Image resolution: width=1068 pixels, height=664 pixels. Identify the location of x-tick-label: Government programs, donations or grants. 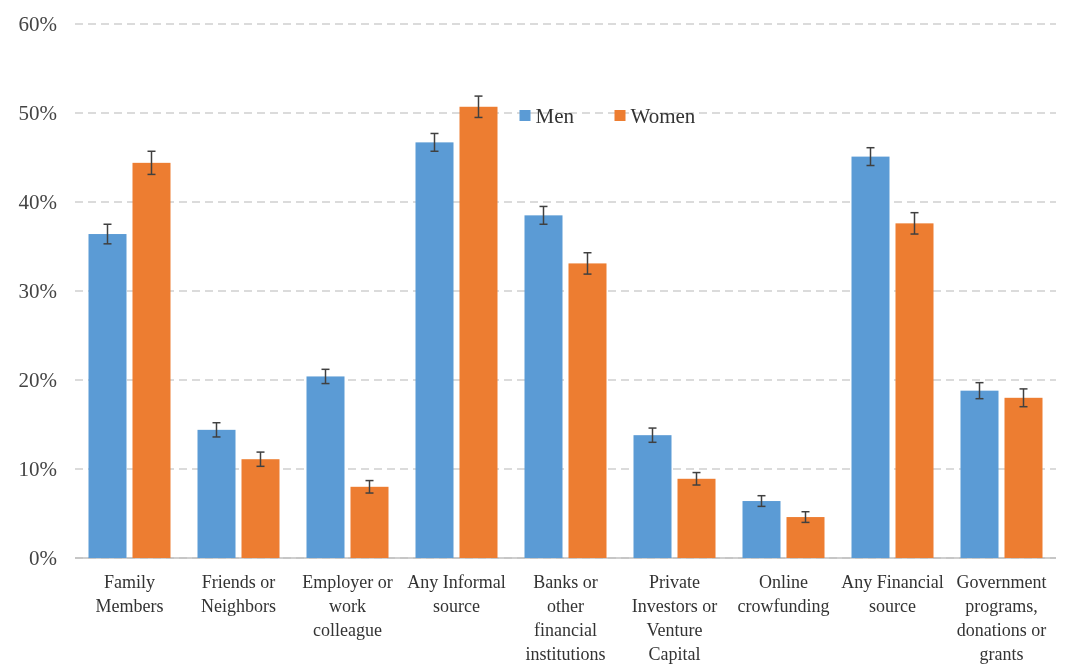
(1001, 618).